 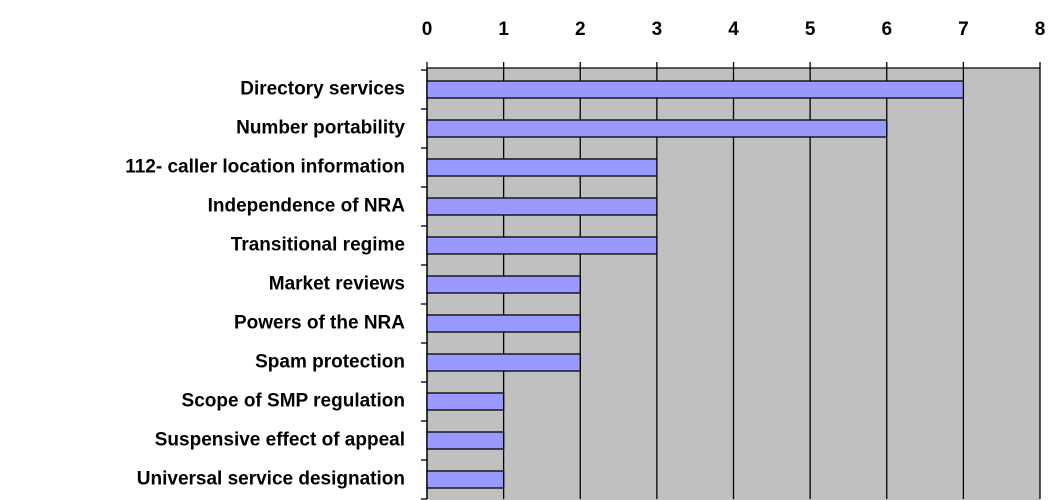 I want to click on y-tick-label: Directory services, so click(x=322, y=89).